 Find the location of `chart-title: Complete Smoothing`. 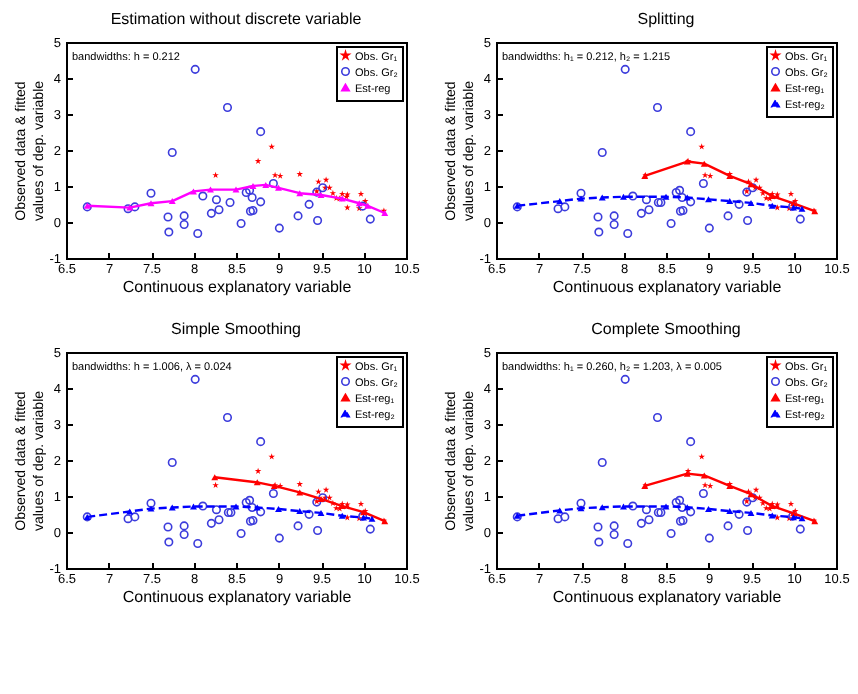

chart-title: Complete Smoothing is located at coordinates (666, 329).